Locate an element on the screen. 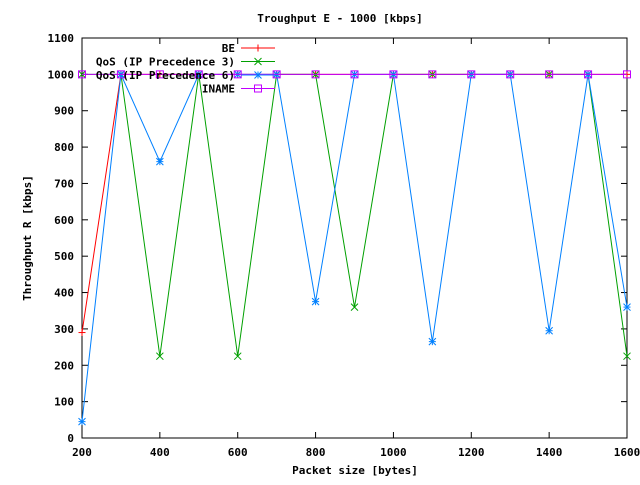 This screenshot has height=485, width=640. x-tick-label: 1400 is located at coordinates (549, 452).